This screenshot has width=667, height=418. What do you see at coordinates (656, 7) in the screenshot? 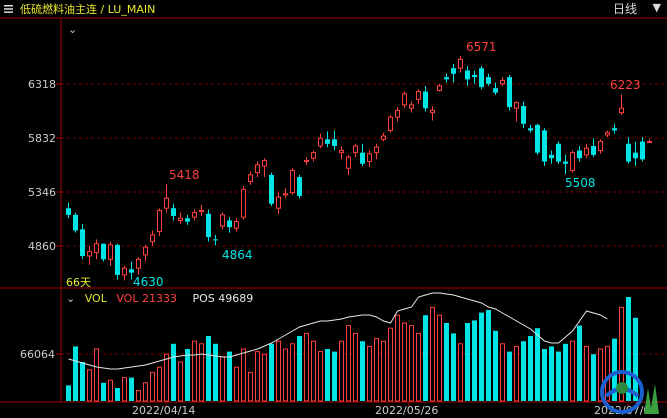
I see `chevron-down-icon: ▼` at bounding box center [656, 7].